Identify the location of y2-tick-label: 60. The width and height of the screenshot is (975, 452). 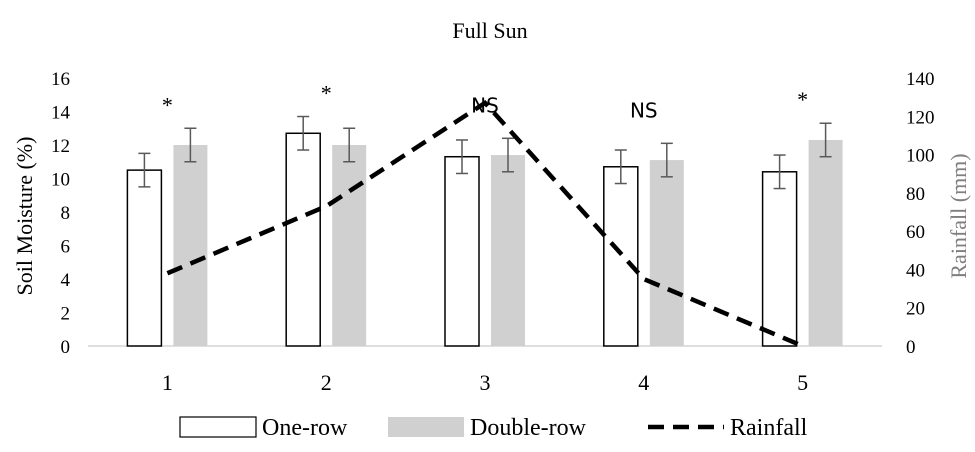
(915, 232).